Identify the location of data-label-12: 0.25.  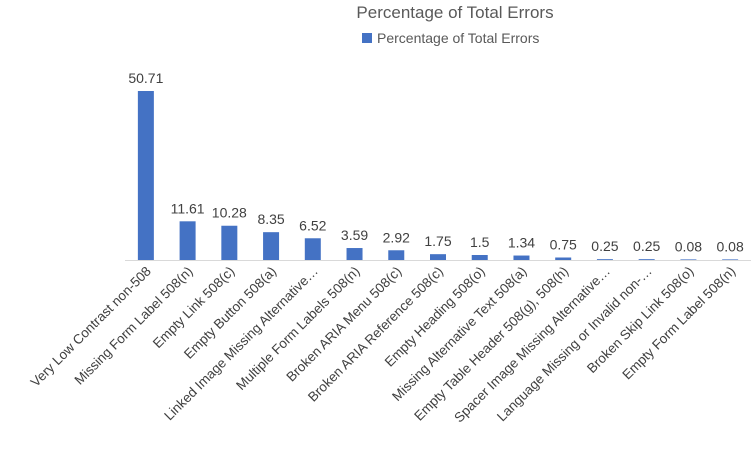
(604, 246).